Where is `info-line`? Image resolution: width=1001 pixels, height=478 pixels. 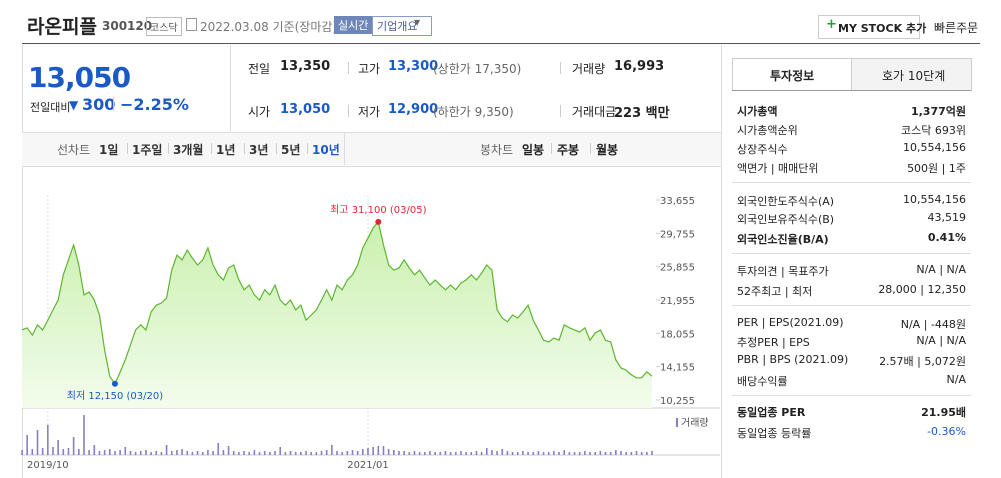 info-line is located at coordinates (851, 90).